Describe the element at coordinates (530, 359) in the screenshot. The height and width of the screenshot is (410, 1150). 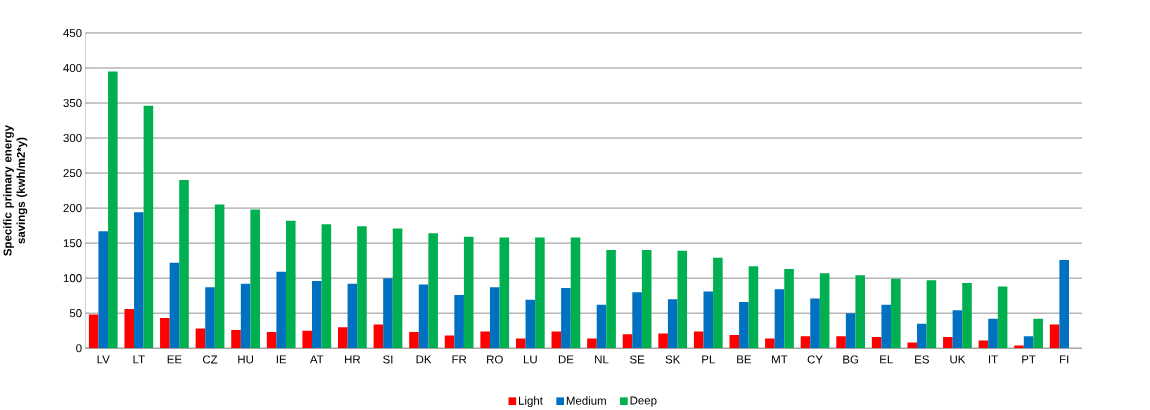
I see `x-tick-label: LU` at that location.